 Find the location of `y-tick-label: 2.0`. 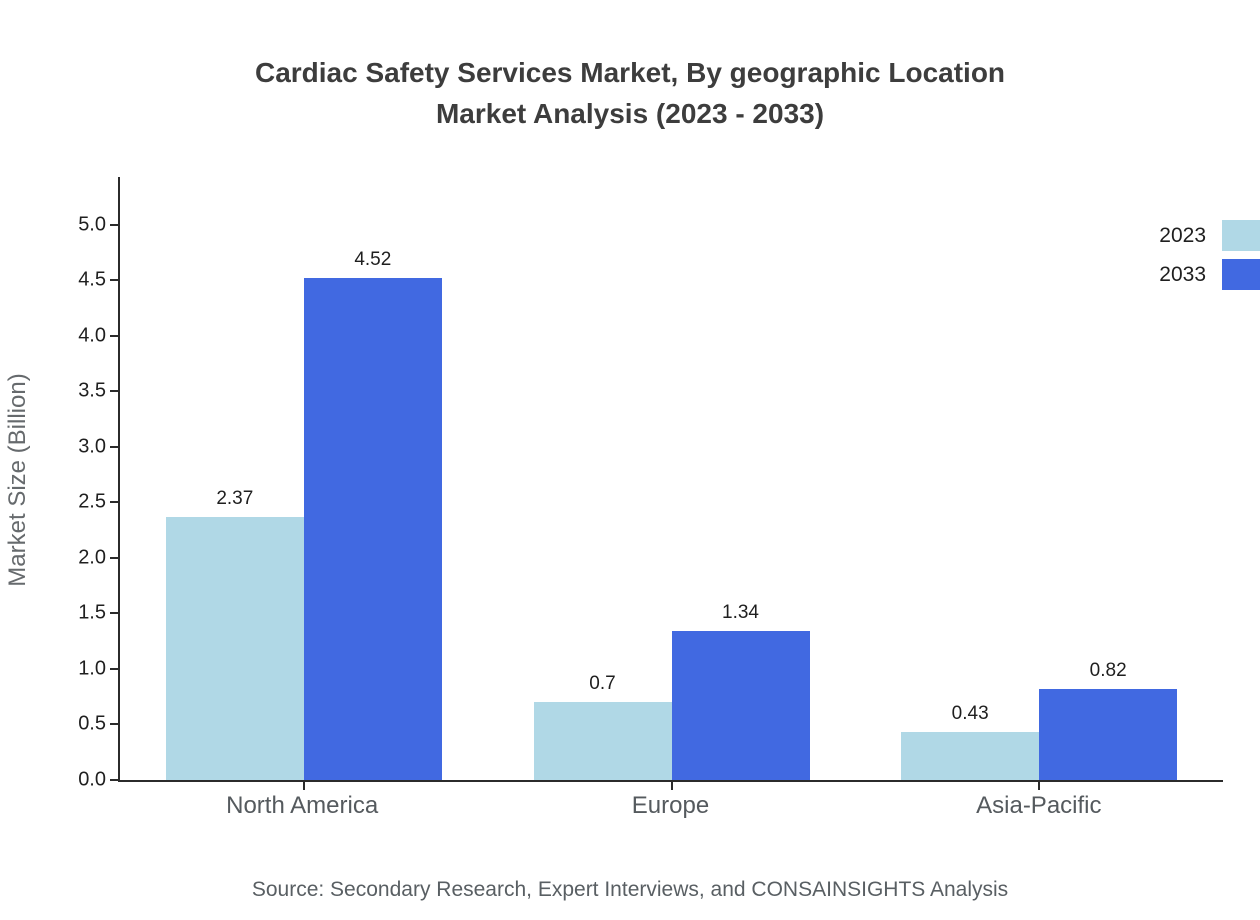

y-tick-label: 2.0 is located at coordinates (92, 557).